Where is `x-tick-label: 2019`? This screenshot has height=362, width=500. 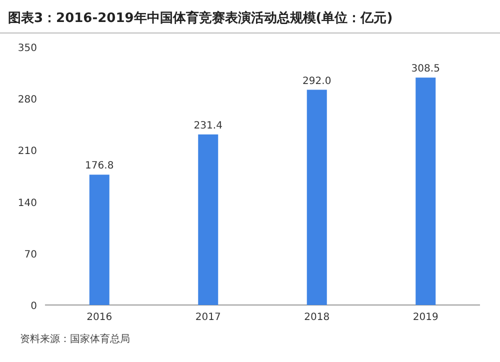
x-tick-label: 2019 is located at coordinates (425, 317).